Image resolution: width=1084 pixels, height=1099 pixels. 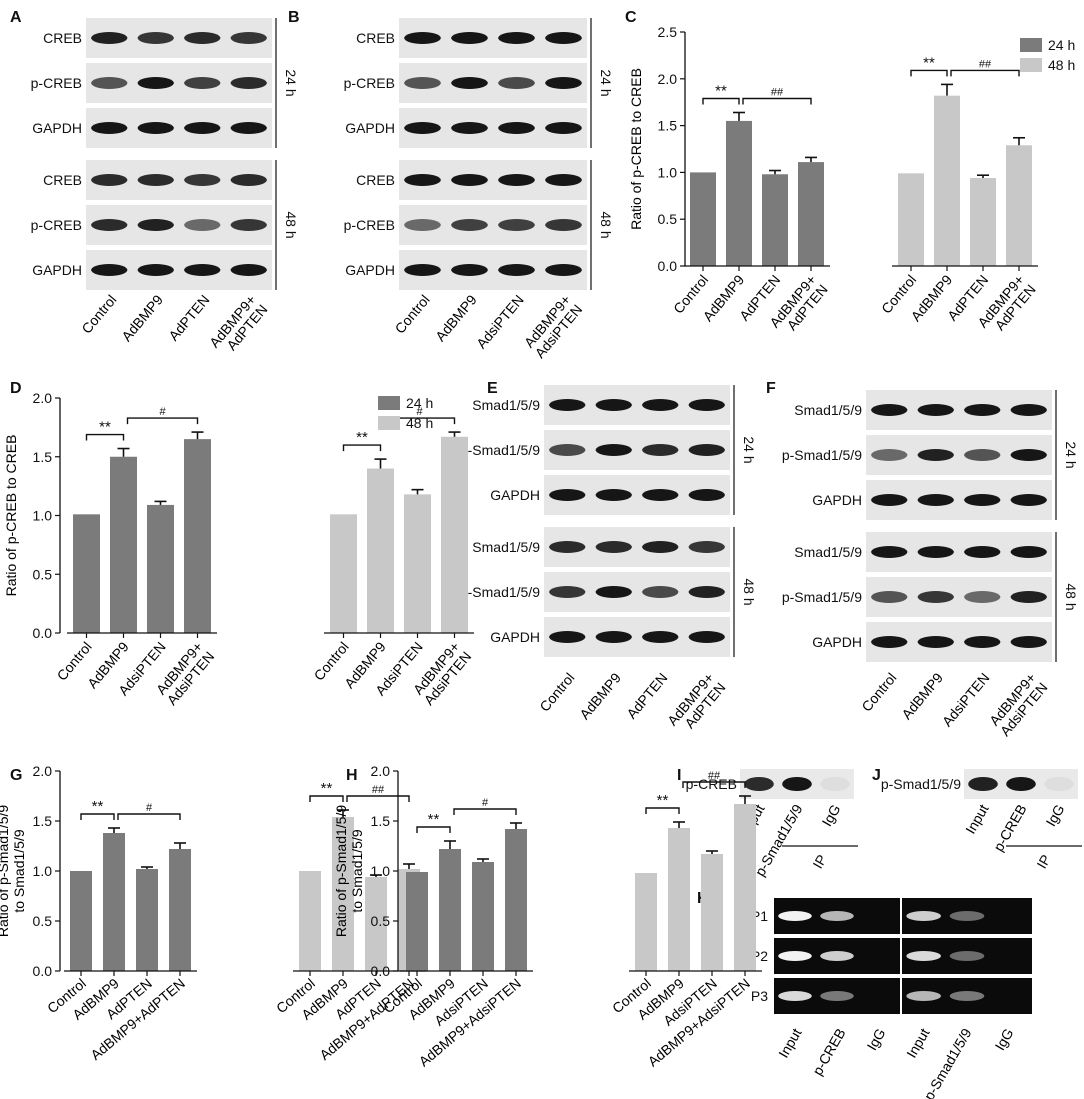 I want to click on blot-row-label: p-Smad1/5/9, so click(x=500, y=450).